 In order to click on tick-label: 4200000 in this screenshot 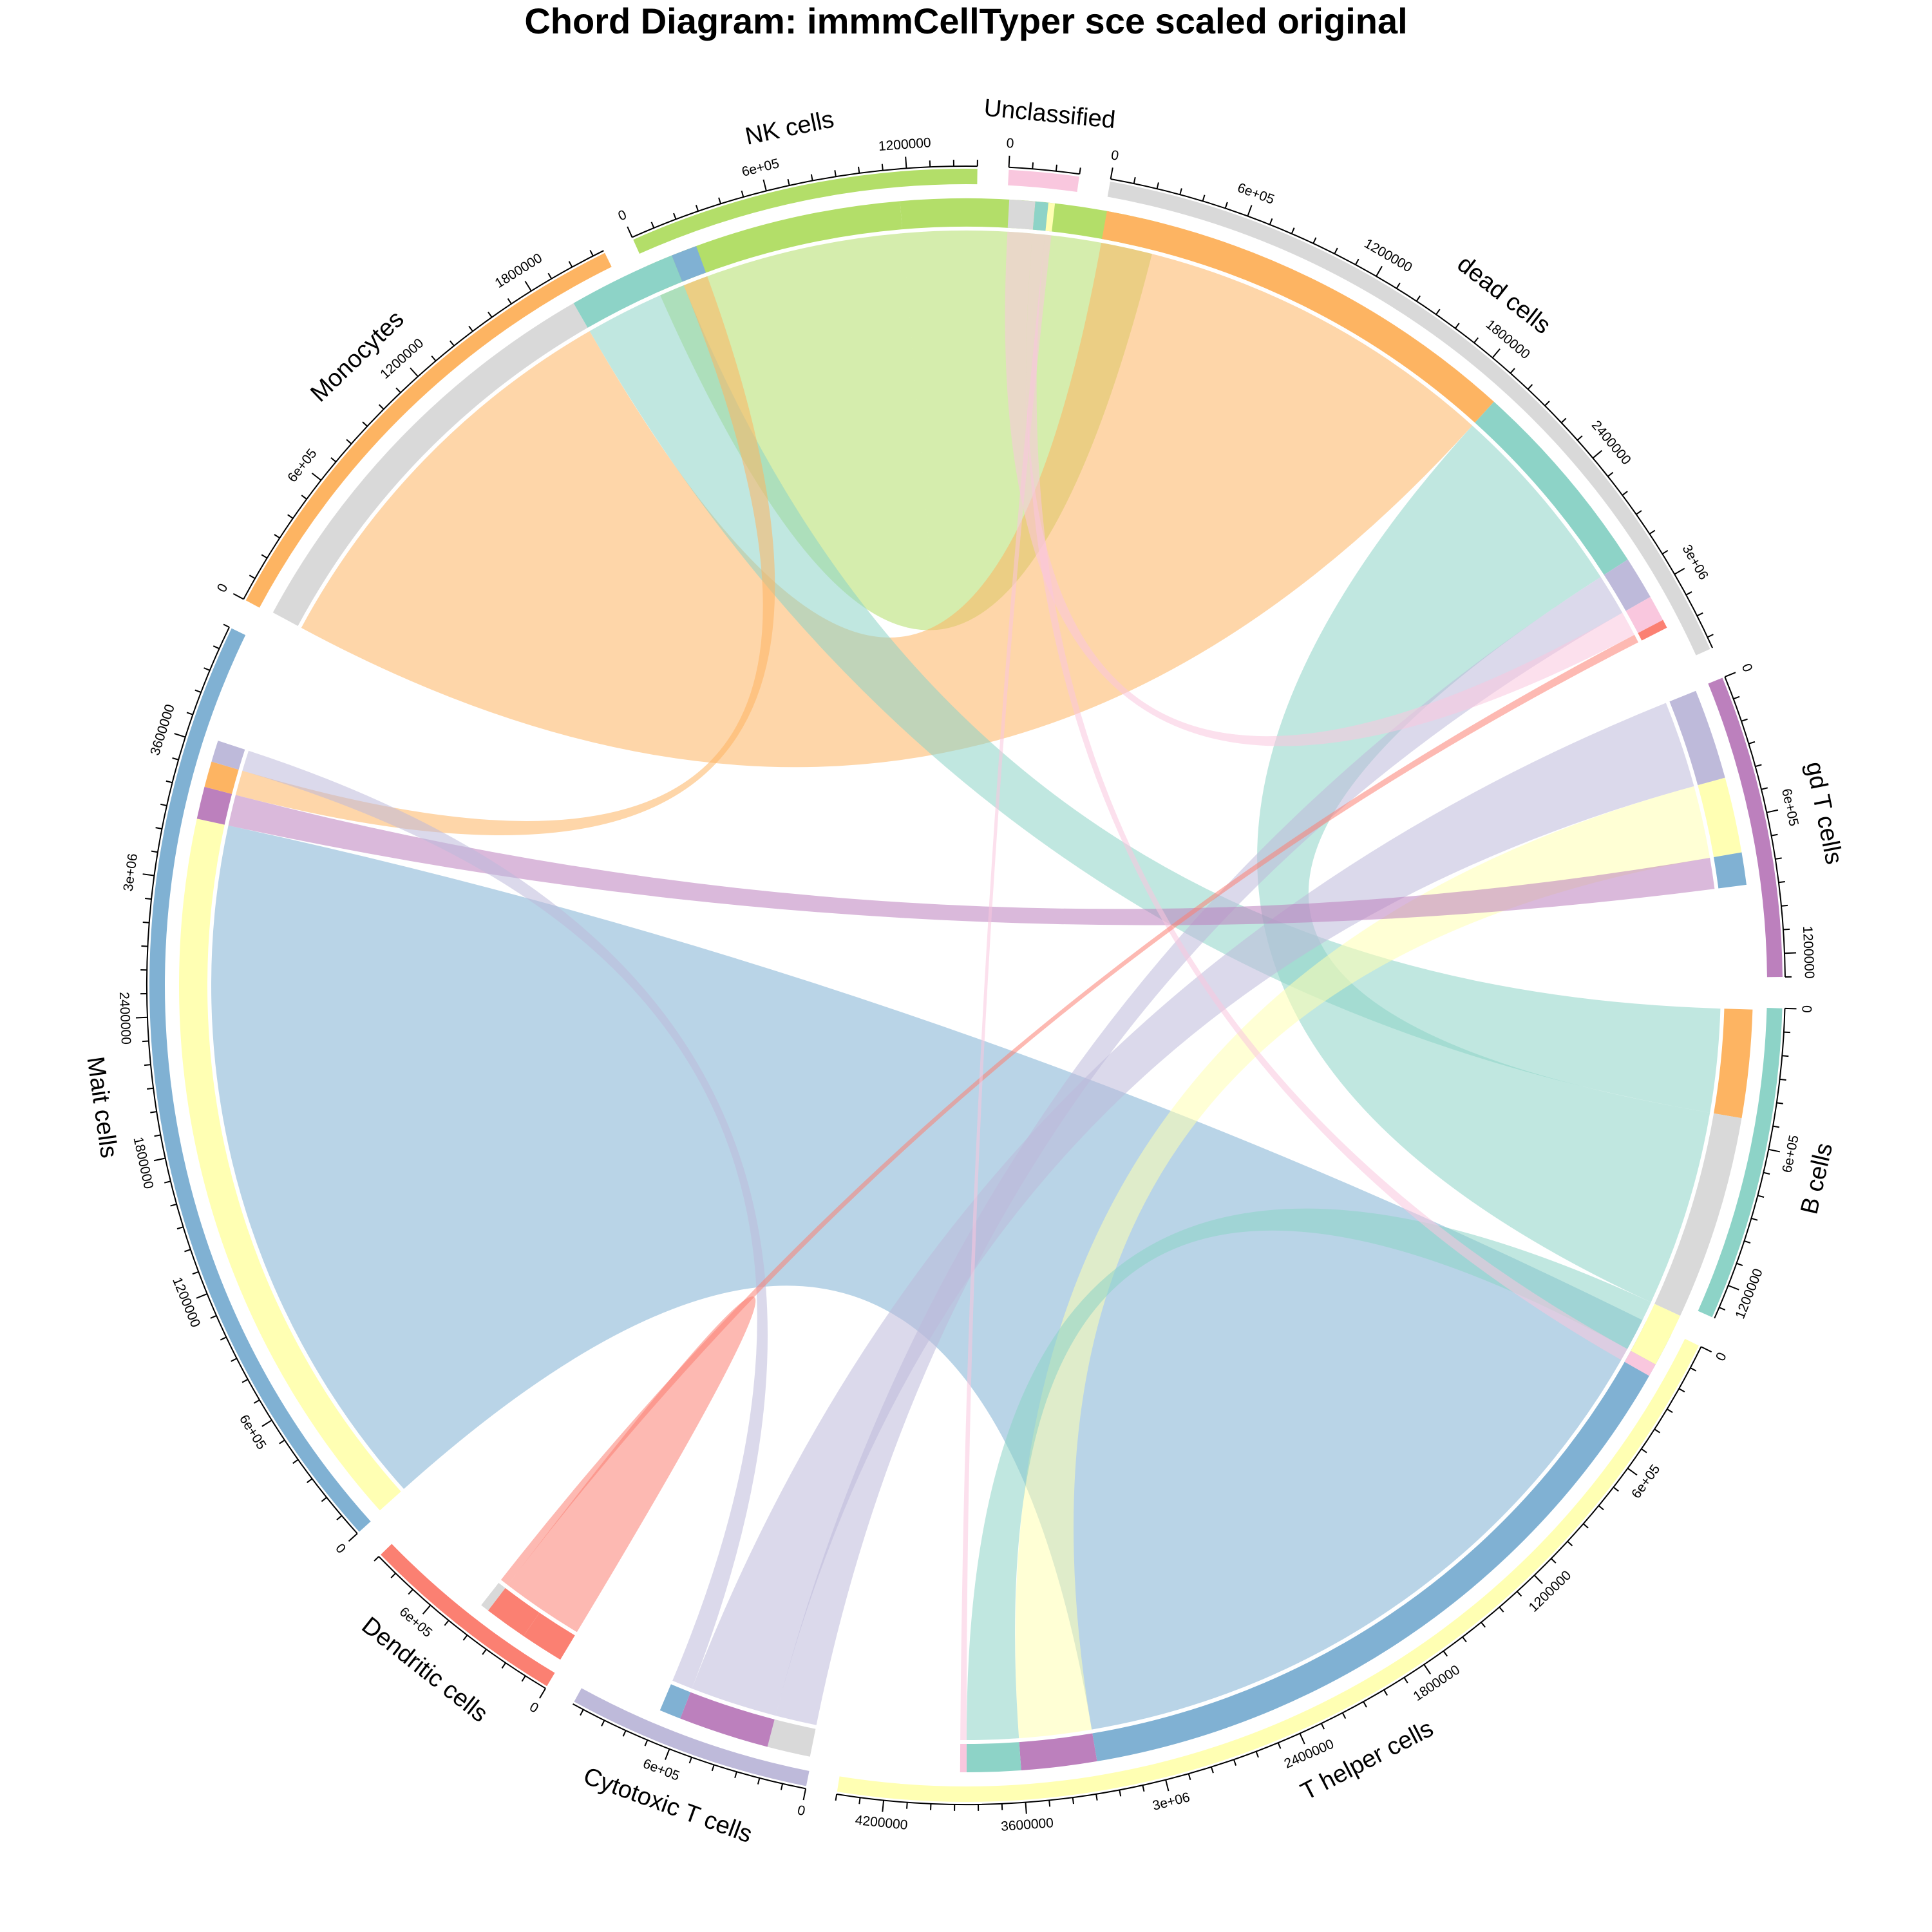, I will do `click(882, 1823)`.